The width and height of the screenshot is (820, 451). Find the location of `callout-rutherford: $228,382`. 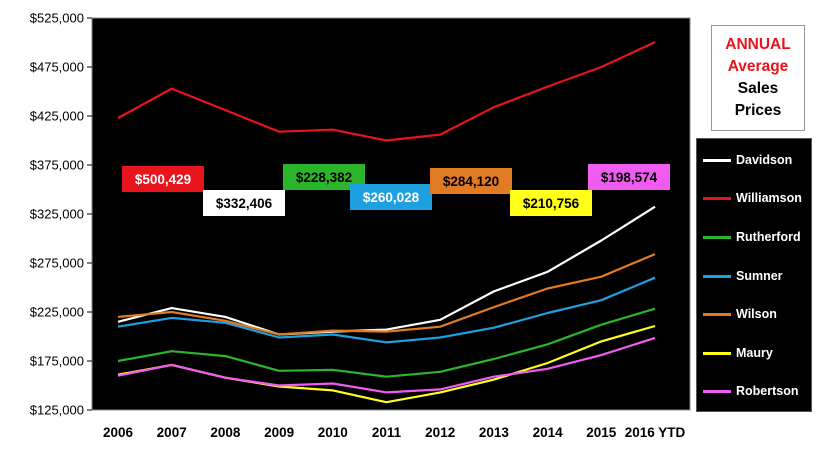

callout-rutherford: $228,382 is located at coordinates (324, 177).